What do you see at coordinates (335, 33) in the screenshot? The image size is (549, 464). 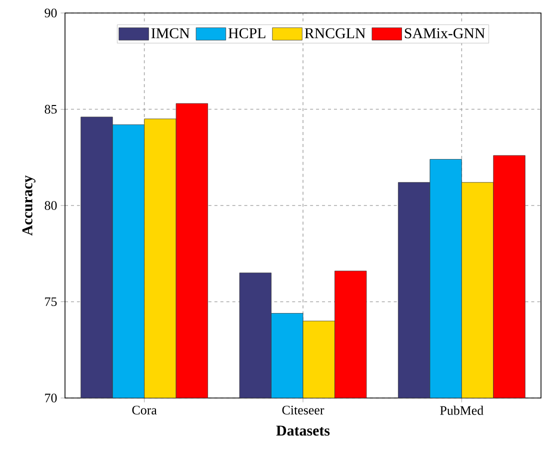 I see `legend-label: RNCGLN` at bounding box center [335, 33].